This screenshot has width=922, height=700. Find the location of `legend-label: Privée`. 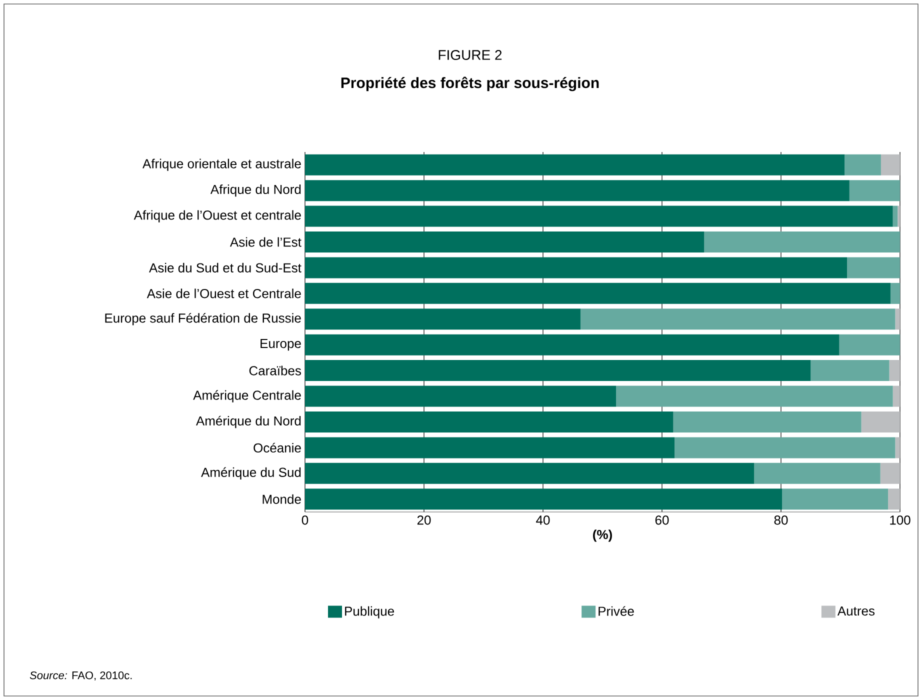

legend-label: Privée is located at coordinates (616, 611).